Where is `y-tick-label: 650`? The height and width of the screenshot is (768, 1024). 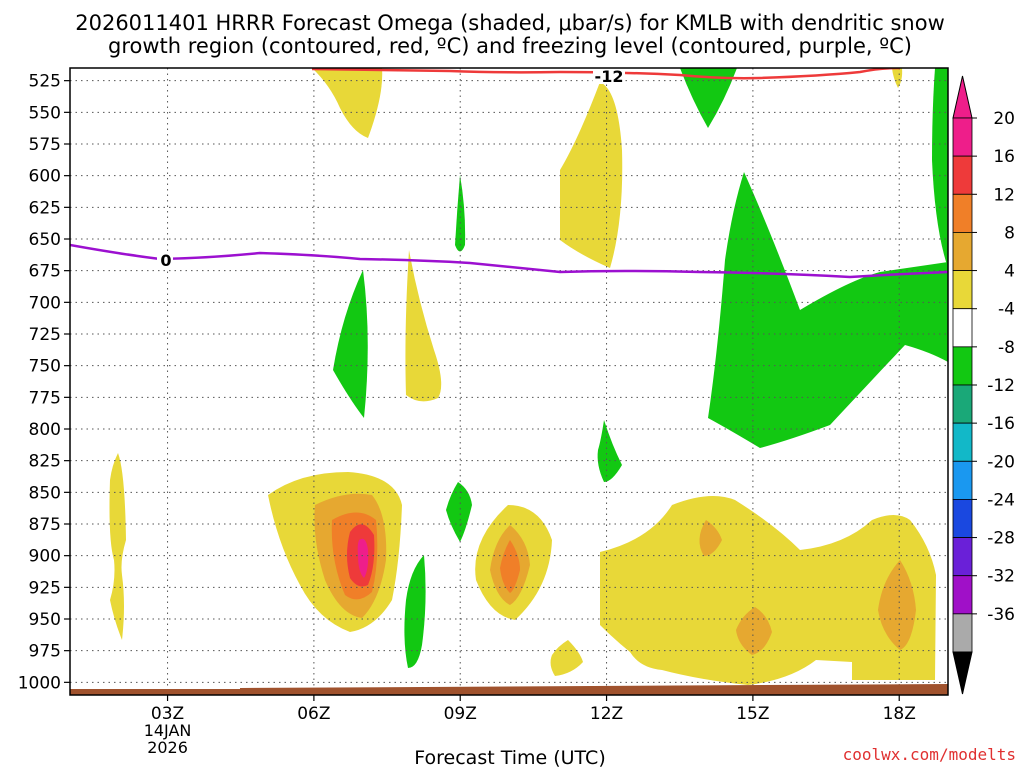
y-tick-label: 650 is located at coordinates (45, 240).